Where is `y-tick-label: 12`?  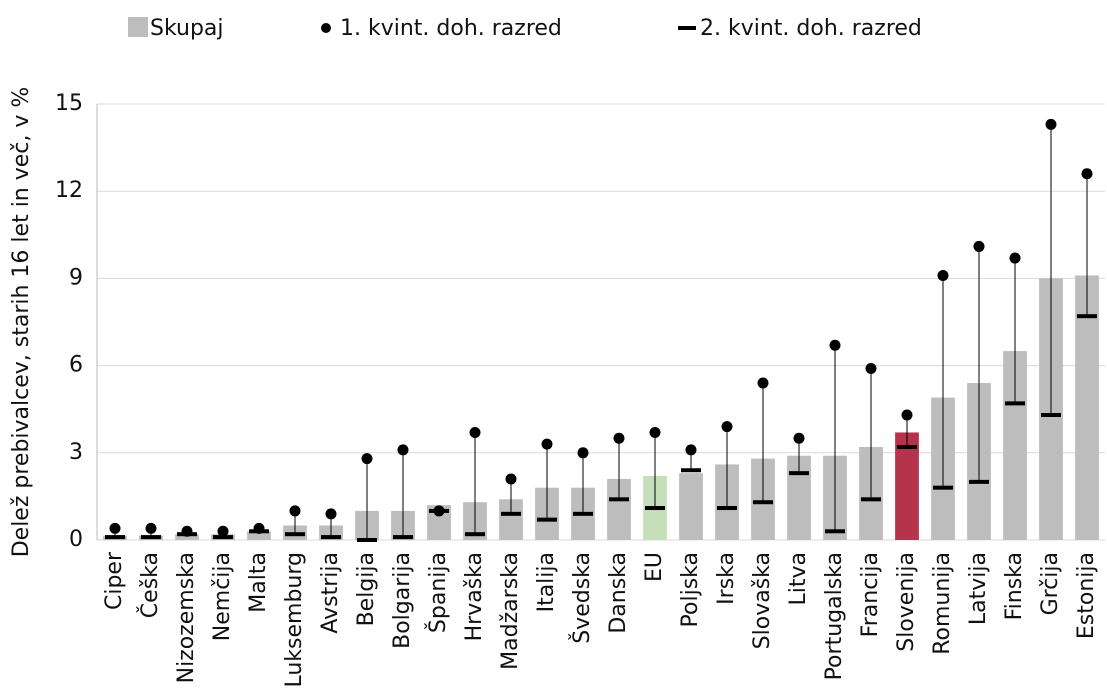
y-tick-label: 12 is located at coordinates (69, 190).